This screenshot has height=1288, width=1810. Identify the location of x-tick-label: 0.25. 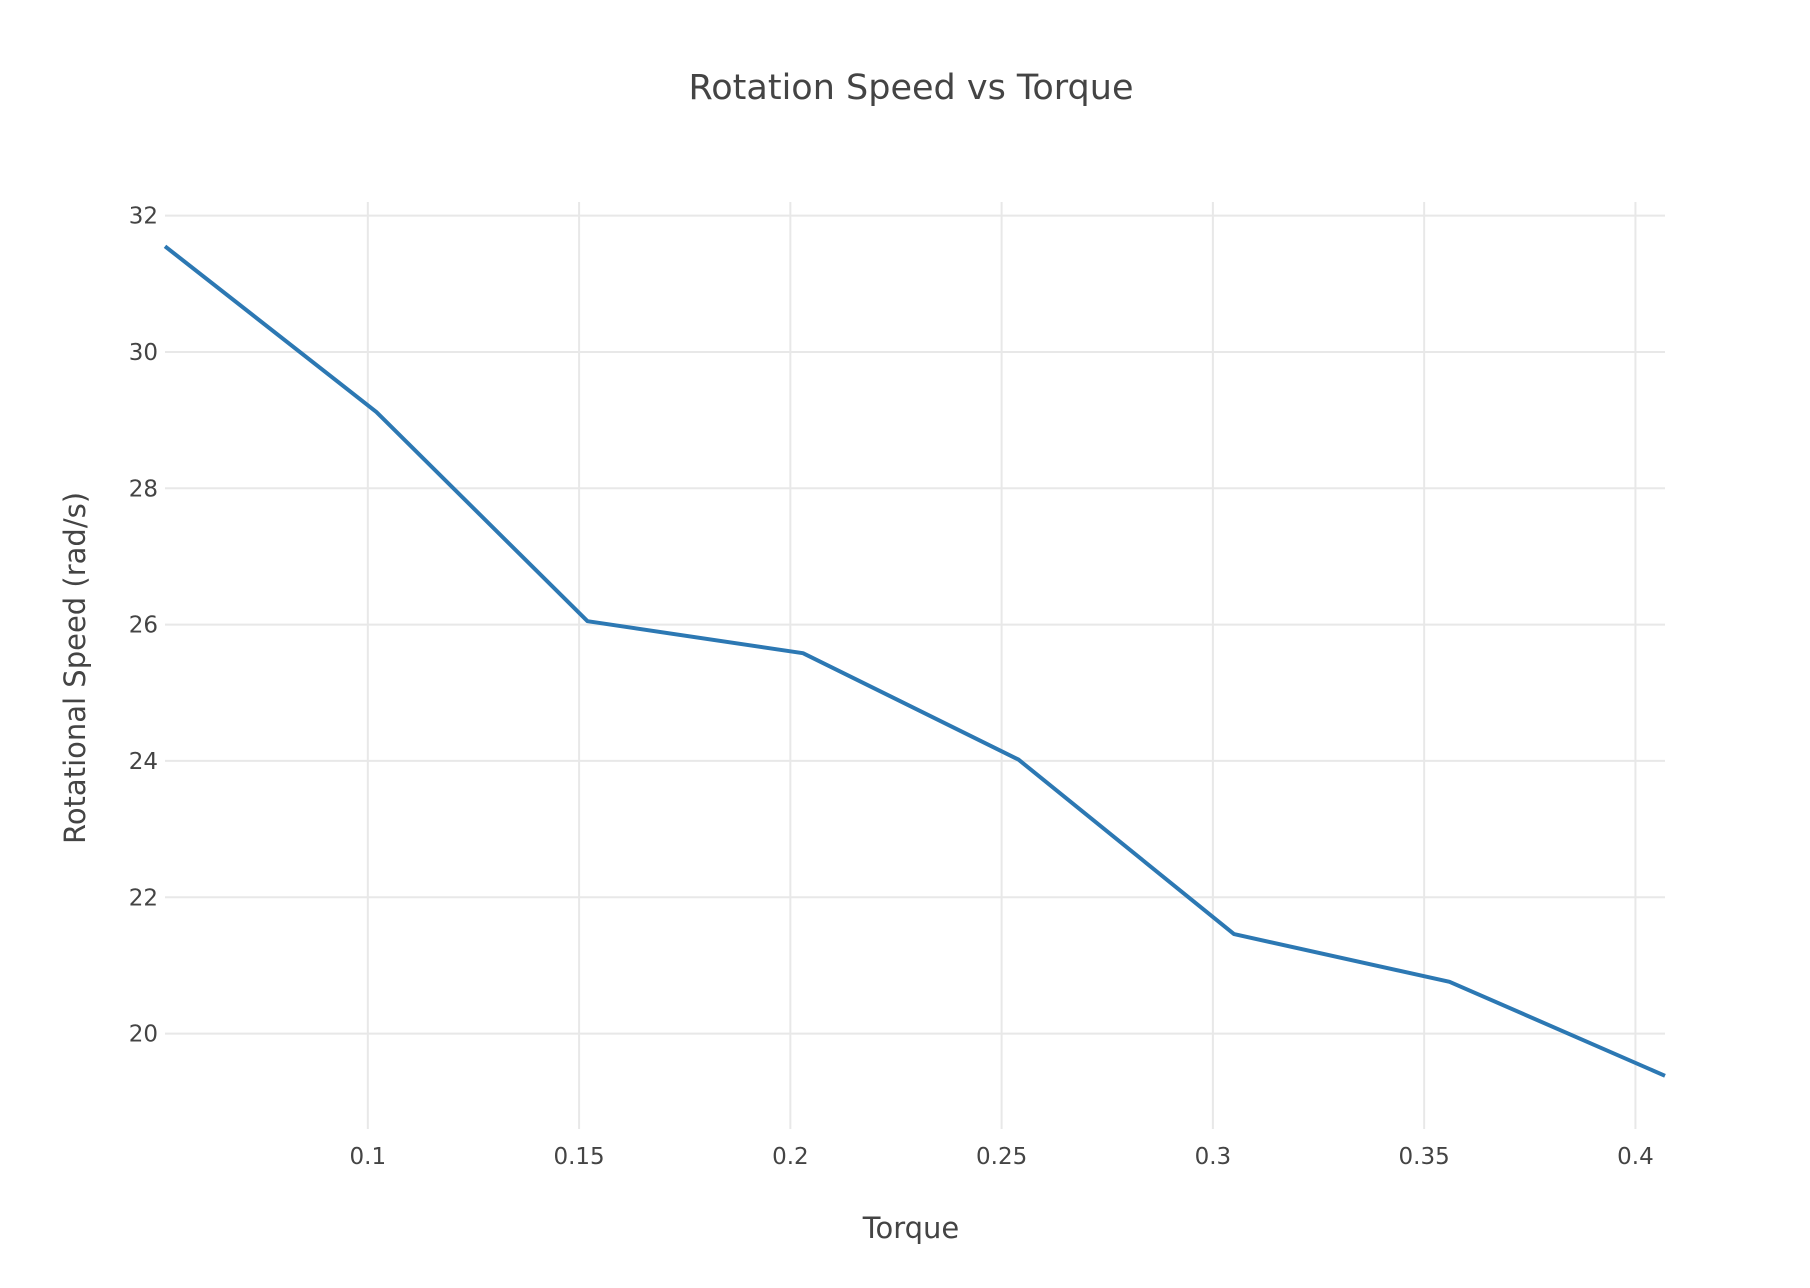
(1001, 1157).